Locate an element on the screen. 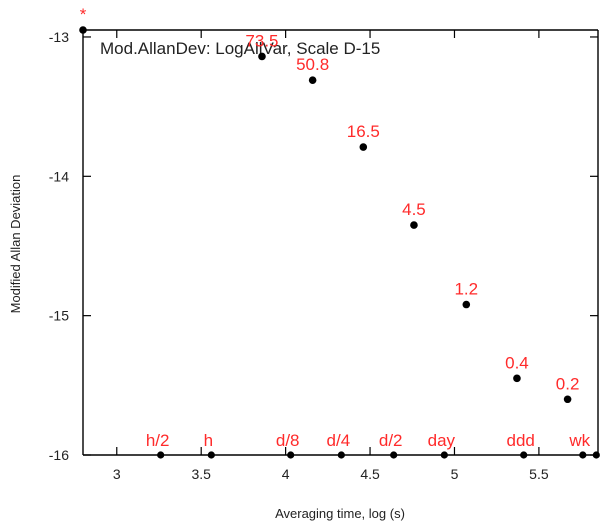  time-marker-label: day is located at coordinates (442, 440).